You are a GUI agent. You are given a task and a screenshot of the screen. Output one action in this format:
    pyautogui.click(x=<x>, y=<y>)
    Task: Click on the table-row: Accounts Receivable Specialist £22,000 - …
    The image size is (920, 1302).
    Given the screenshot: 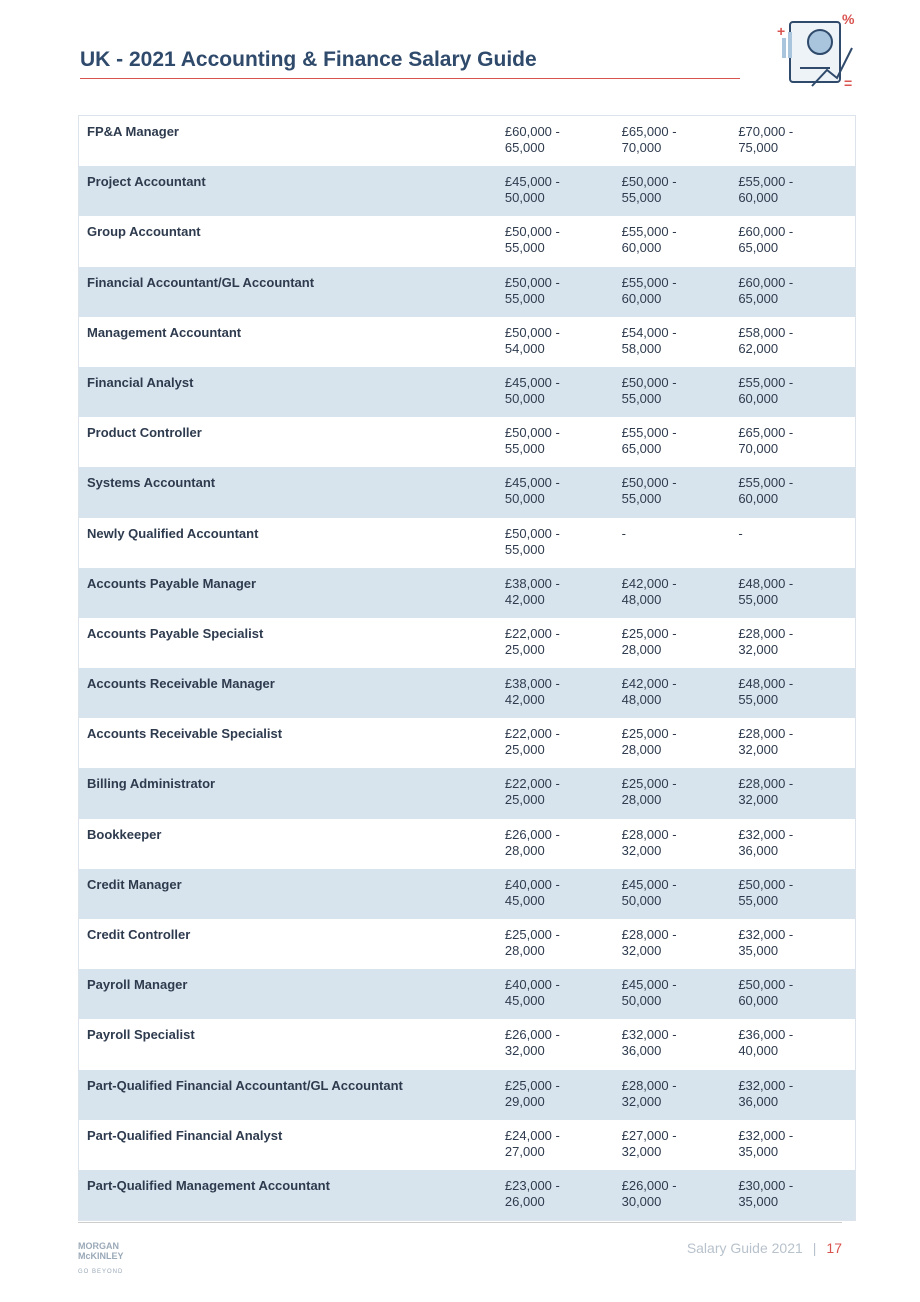 What is the action you would take?
    pyautogui.click(x=467, y=743)
    